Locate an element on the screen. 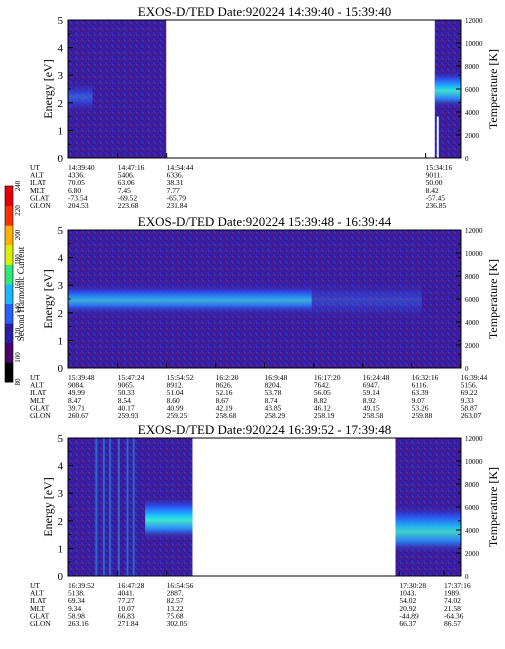 The height and width of the screenshot is (649, 505). table-cell: 16:24:48 is located at coordinates (376, 377).